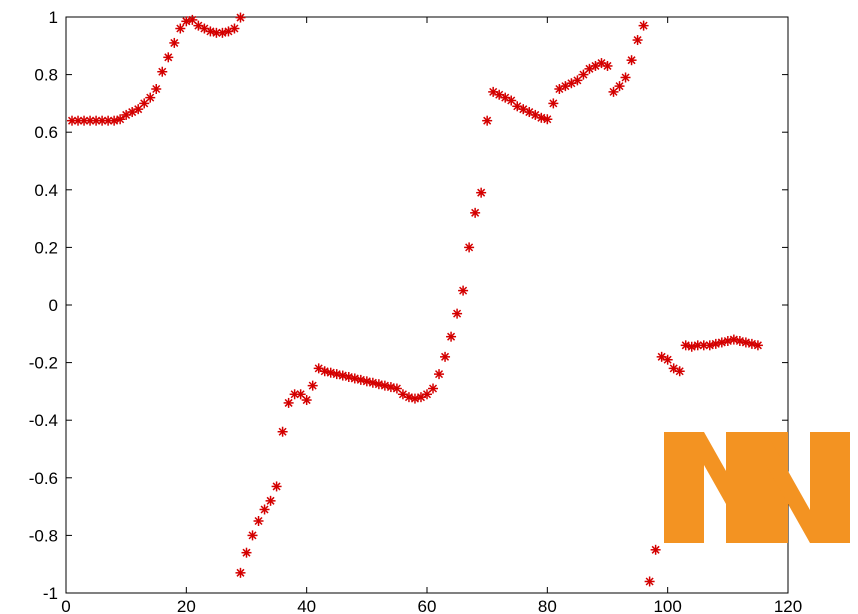  Describe the element at coordinates (43, 363) in the screenshot. I see `y-tick-label: -0.2` at that location.